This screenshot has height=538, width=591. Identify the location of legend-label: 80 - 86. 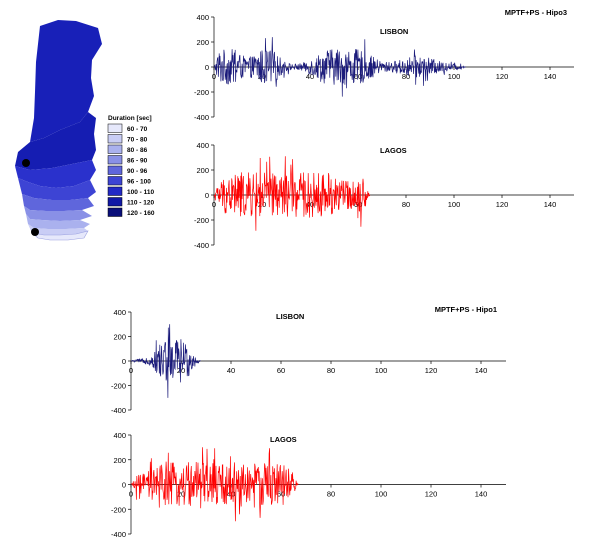
(137, 150).